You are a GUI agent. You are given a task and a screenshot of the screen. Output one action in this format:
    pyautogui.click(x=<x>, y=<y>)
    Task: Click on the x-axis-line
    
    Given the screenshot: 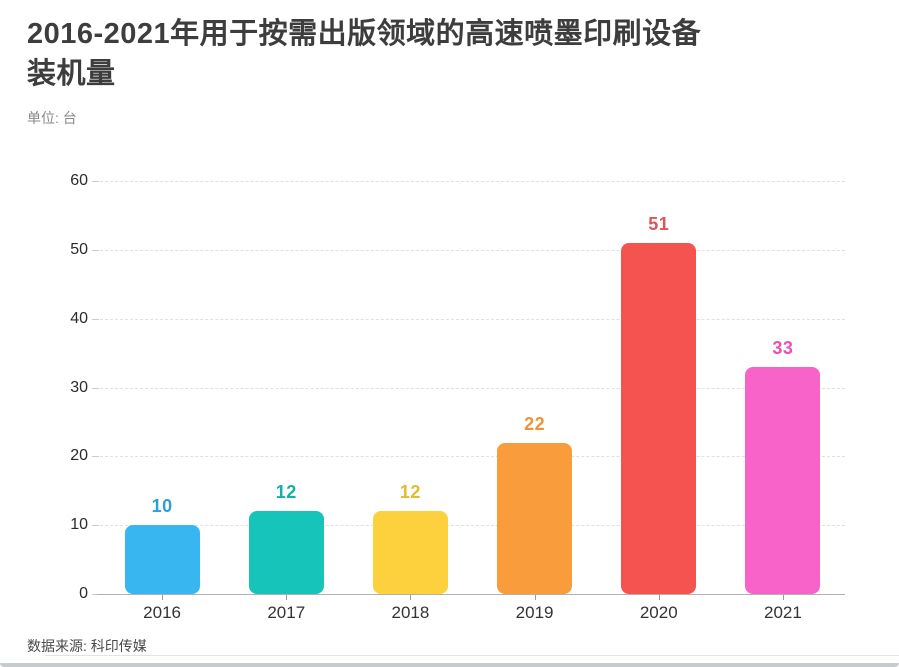 What is the action you would take?
    pyautogui.click(x=471, y=594)
    